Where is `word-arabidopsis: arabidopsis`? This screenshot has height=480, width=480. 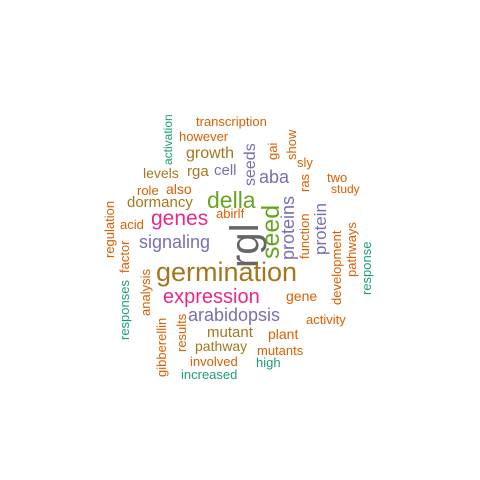 word-arabidopsis: arabidopsis is located at coordinates (234, 315).